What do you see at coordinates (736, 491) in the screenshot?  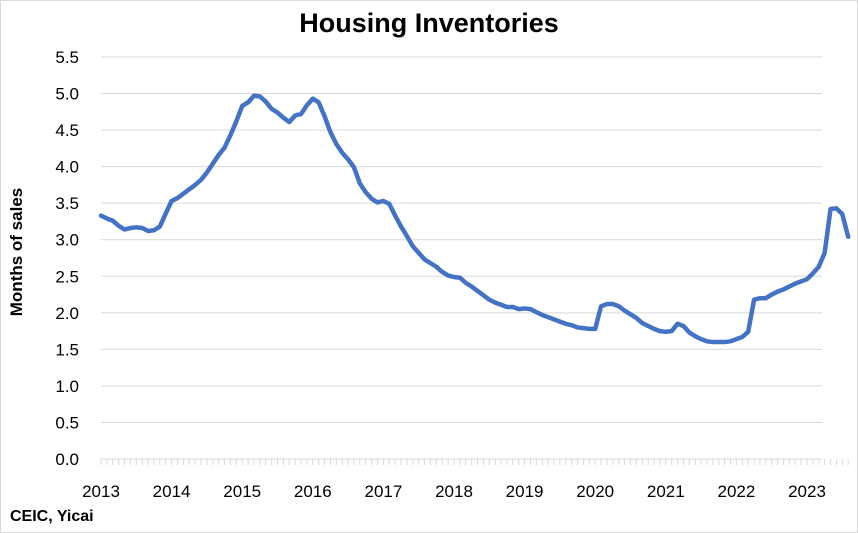 I see `x-tick-label: 2022` at bounding box center [736, 491].